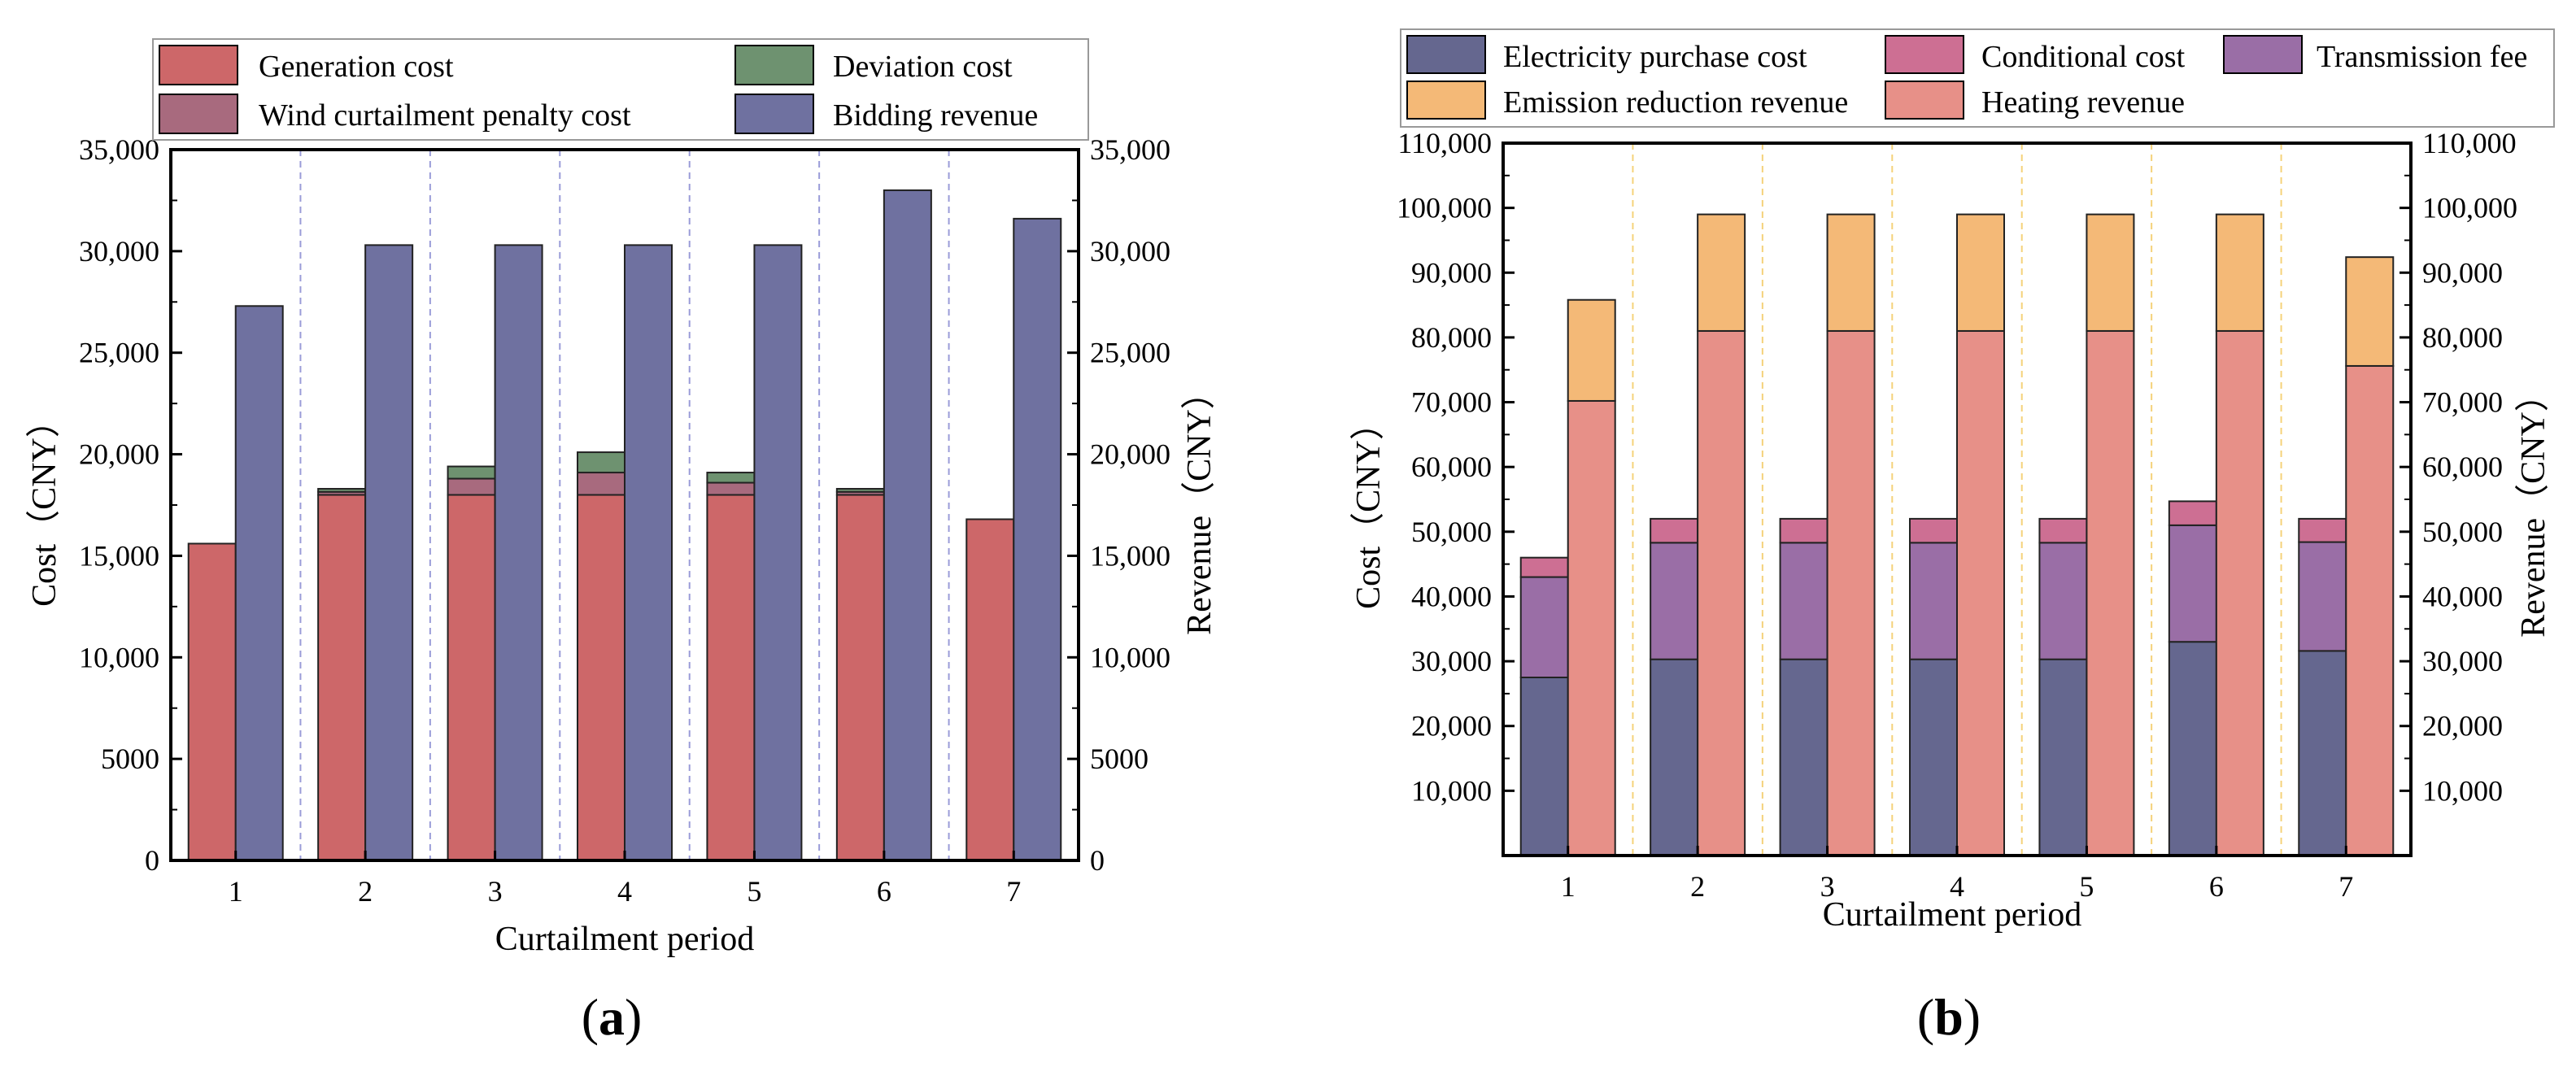 Image resolution: width=2576 pixels, height=1080 pixels. What do you see at coordinates (1130, 149) in the screenshot?
I see `y-tick-label-right: 35,000` at bounding box center [1130, 149].